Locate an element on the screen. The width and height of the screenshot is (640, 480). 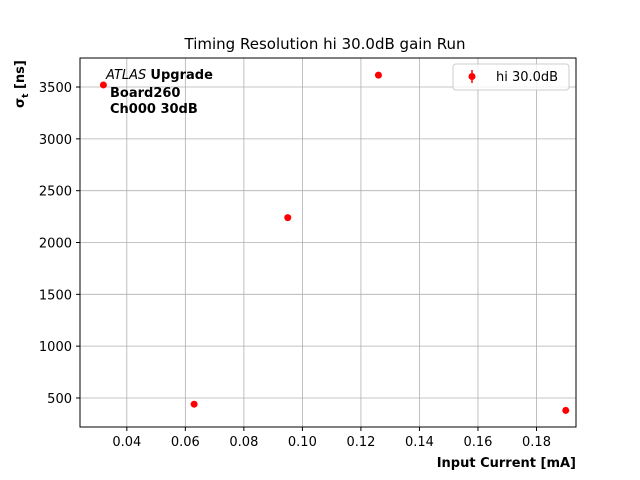
legend-frame is located at coordinates (511, 77).